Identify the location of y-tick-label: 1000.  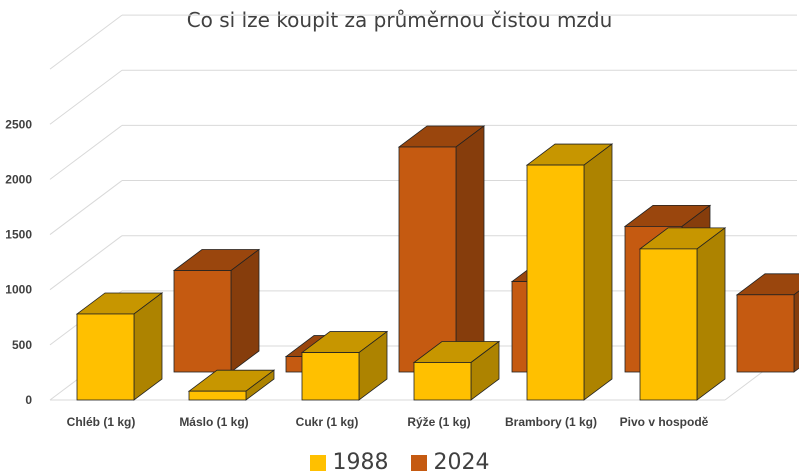
(18, 290).